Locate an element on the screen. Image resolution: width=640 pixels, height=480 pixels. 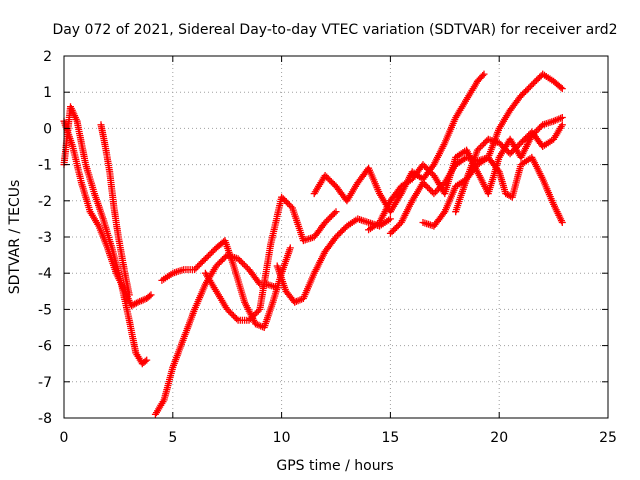
y-tick-label: -7 is located at coordinates (45, 383).